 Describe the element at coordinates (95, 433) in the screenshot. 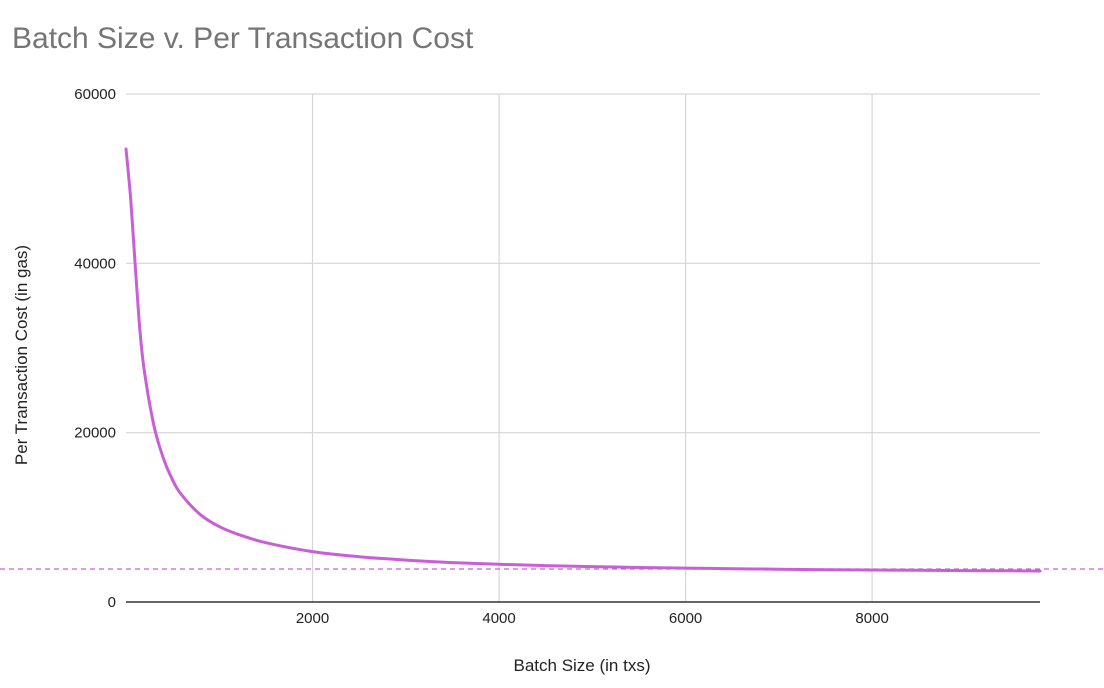

I see `y-tick-label: 20000` at that location.